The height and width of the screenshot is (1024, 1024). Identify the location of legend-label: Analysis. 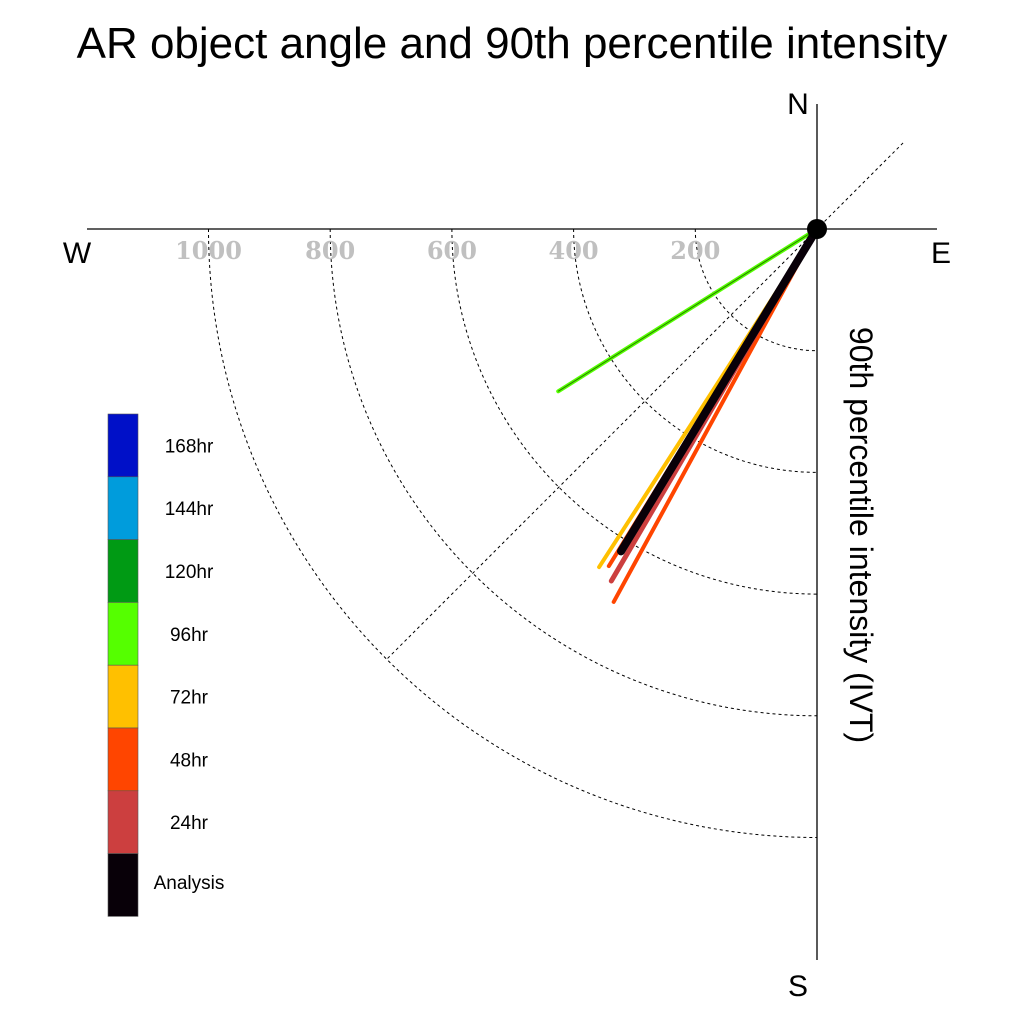
(189, 883).